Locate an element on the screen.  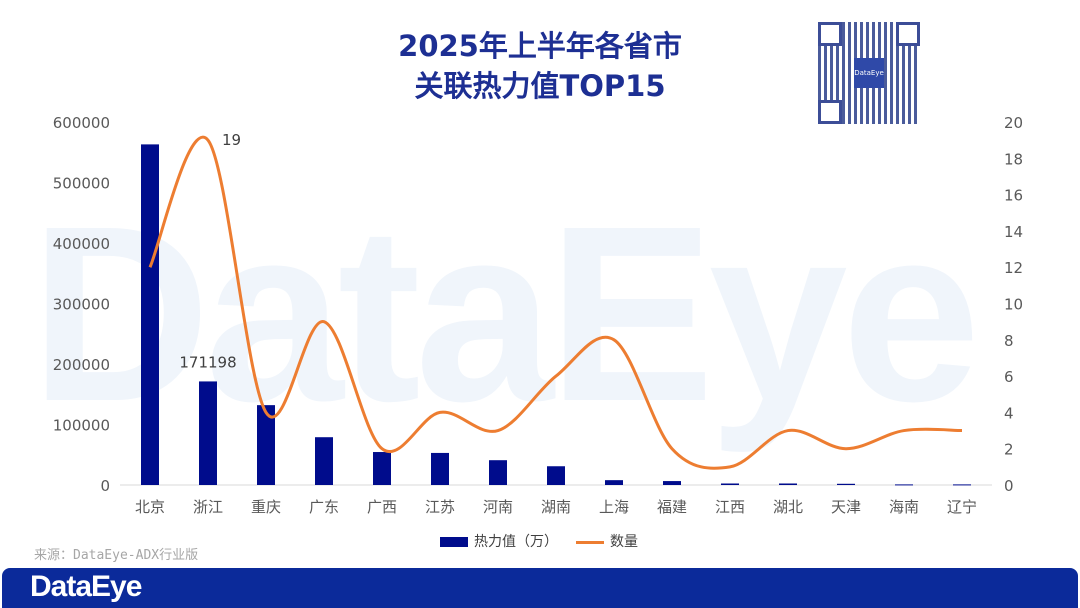
x-tick-label: 辽宁 is located at coordinates (962, 507).